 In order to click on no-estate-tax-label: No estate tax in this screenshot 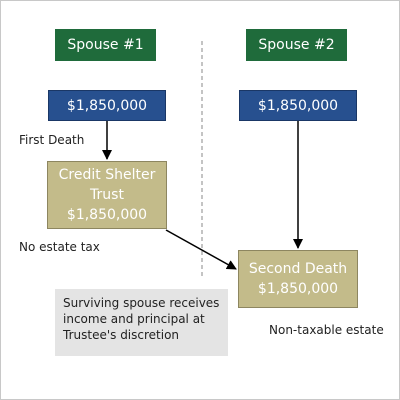, I will do `click(59, 247)`.